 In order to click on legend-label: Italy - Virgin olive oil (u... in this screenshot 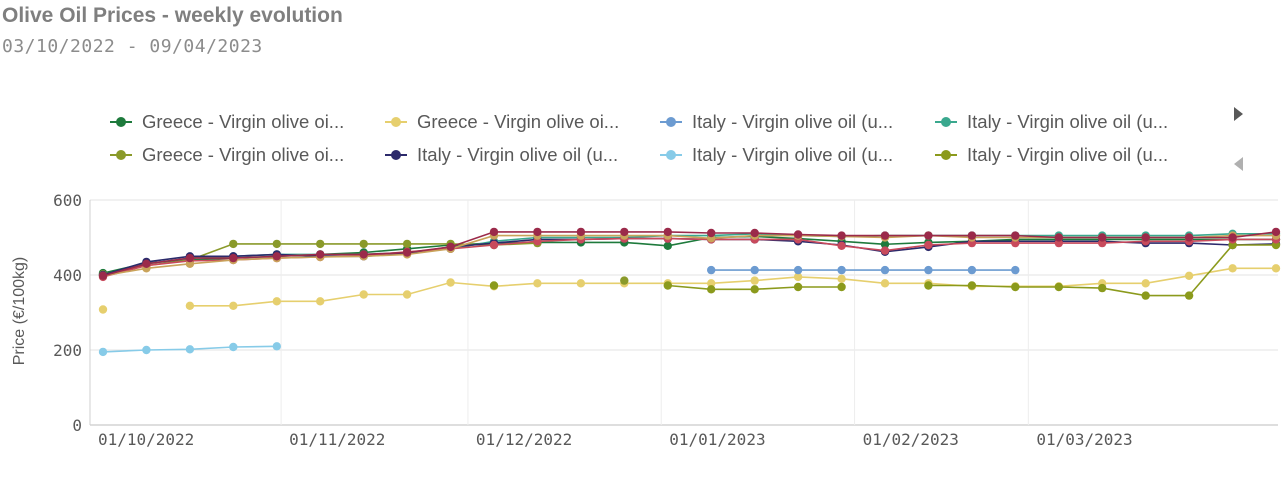, I will do `click(793, 154)`.